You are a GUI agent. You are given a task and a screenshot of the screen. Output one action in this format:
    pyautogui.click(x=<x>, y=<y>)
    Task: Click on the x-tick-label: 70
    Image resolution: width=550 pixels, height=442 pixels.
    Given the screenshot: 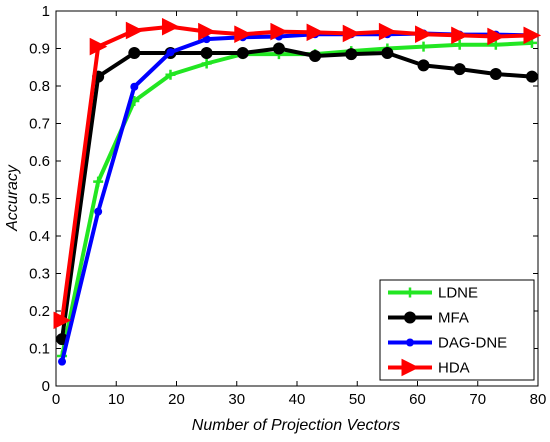 What is the action you would take?
    pyautogui.click(x=477, y=399)
    